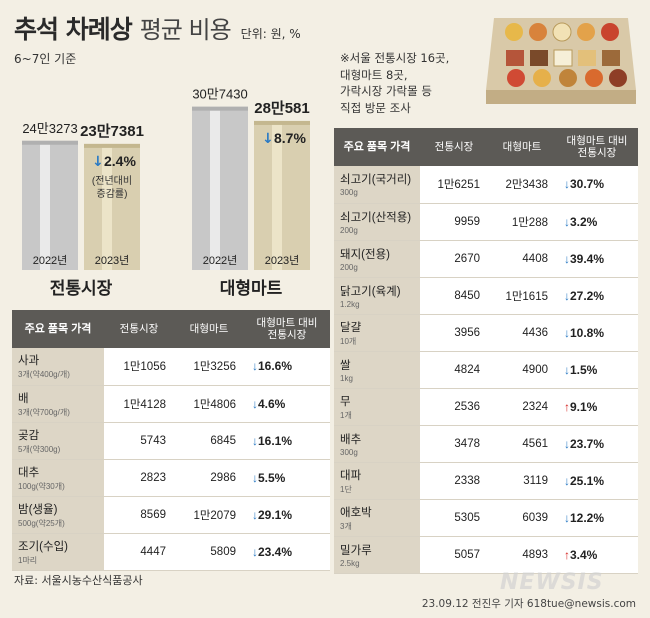 This screenshot has width=650, height=618. I want to click on item-unit: 100g(약30개), so click(41, 486).